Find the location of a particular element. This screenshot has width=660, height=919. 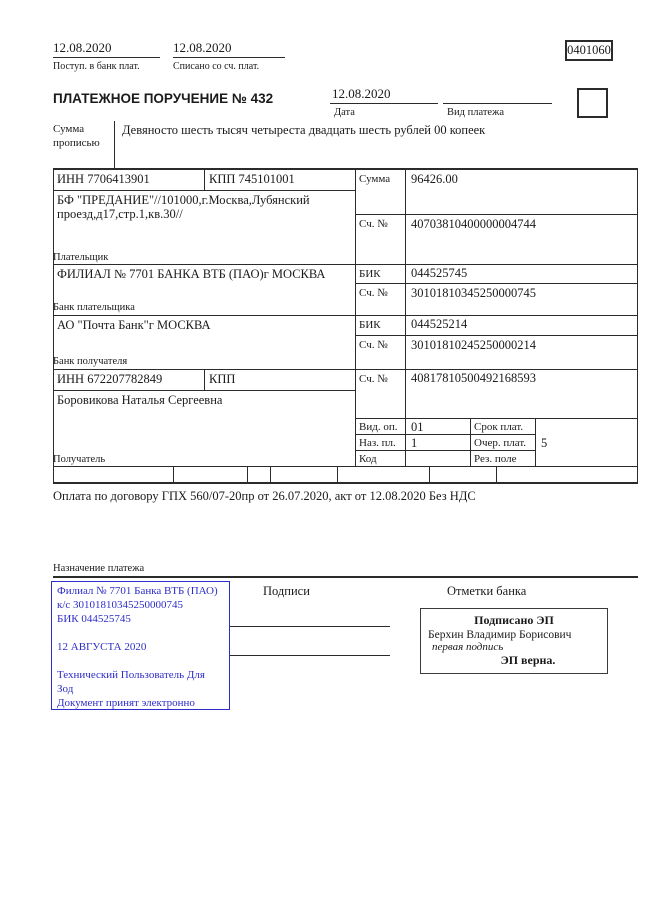

payer-bank-bik: 044525745 is located at coordinates (439, 273).